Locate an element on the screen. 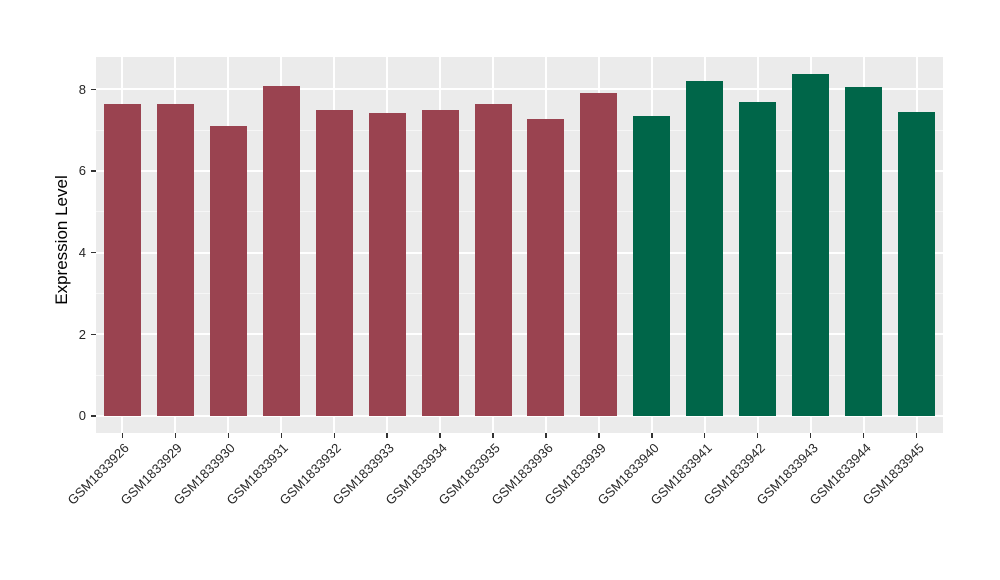 The height and width of the screenshot is (580, 1000). x-tick-mark-GSM1833939 is located at coordinates (599, 435).